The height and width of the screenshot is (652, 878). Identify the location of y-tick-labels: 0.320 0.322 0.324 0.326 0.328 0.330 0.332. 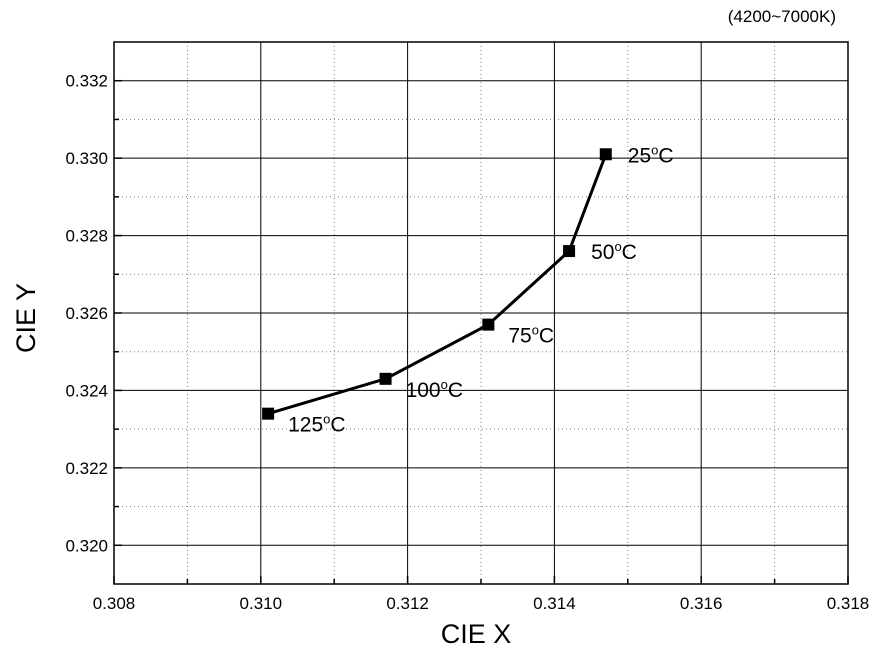
(86, 314).